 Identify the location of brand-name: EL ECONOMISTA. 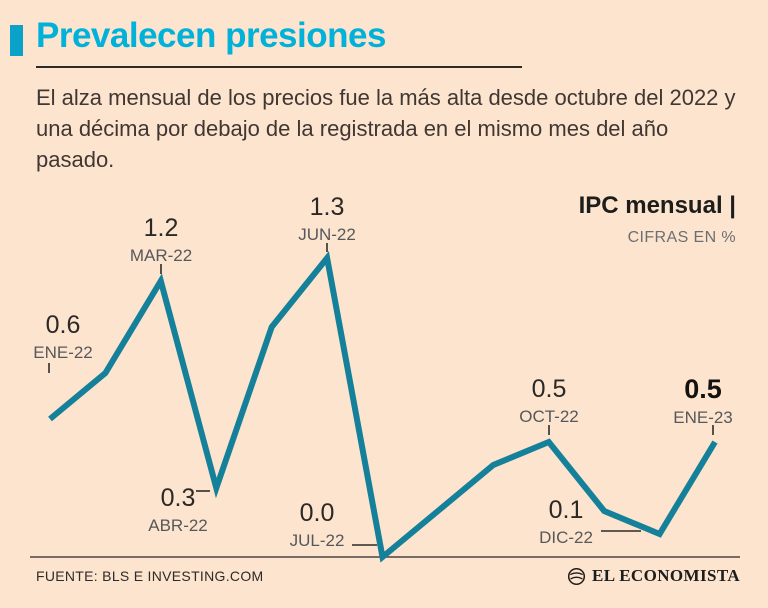
(666, 575).